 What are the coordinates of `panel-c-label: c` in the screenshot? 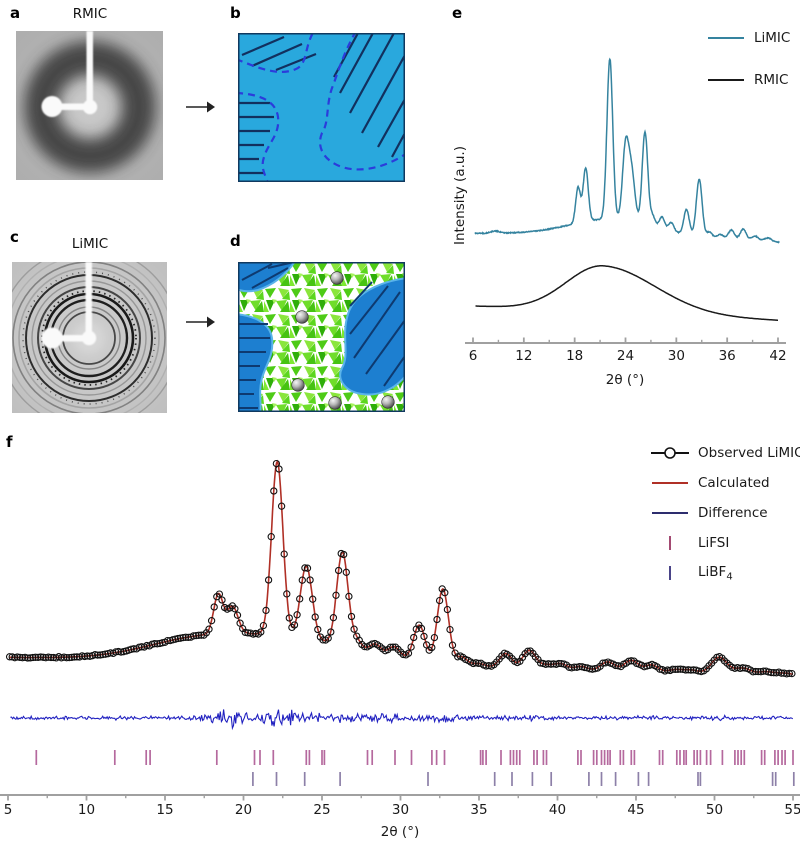 It's located at (14, 237).